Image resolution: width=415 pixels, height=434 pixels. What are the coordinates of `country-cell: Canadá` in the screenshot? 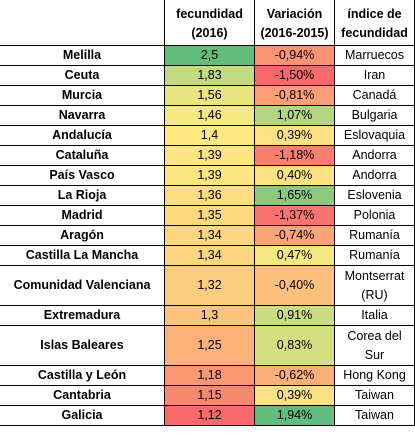 It's located at (375, 96).